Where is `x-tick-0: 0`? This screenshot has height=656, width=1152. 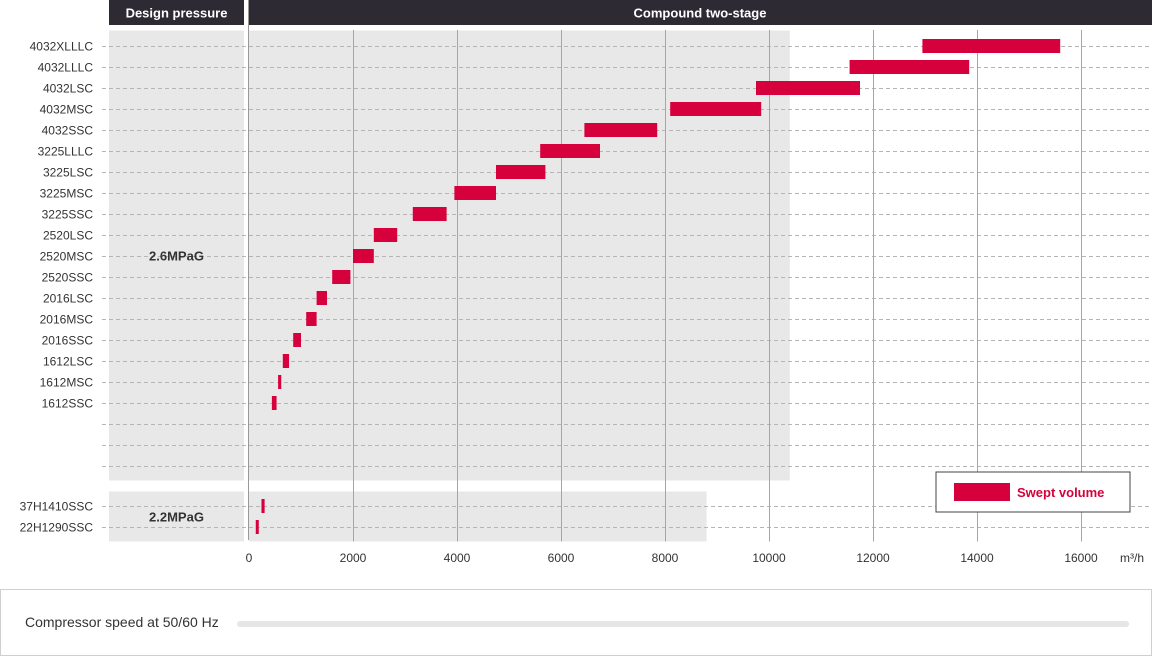 x-tick-0: 0 is located at coordinates (249, 558).